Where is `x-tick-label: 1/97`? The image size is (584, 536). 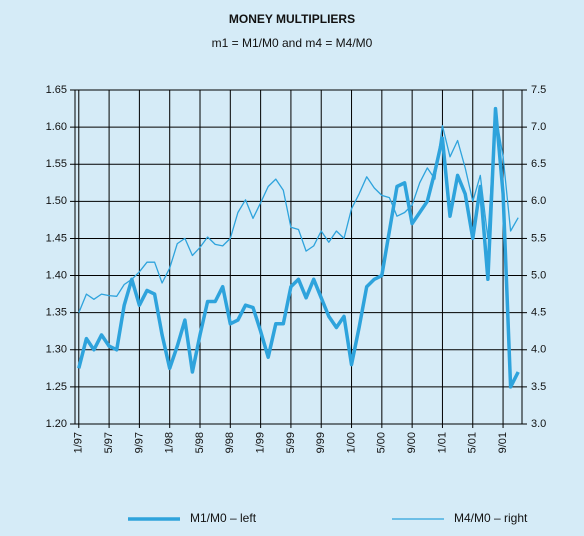
x-tick-label: 1/97 is located at coordinates (79, 442).